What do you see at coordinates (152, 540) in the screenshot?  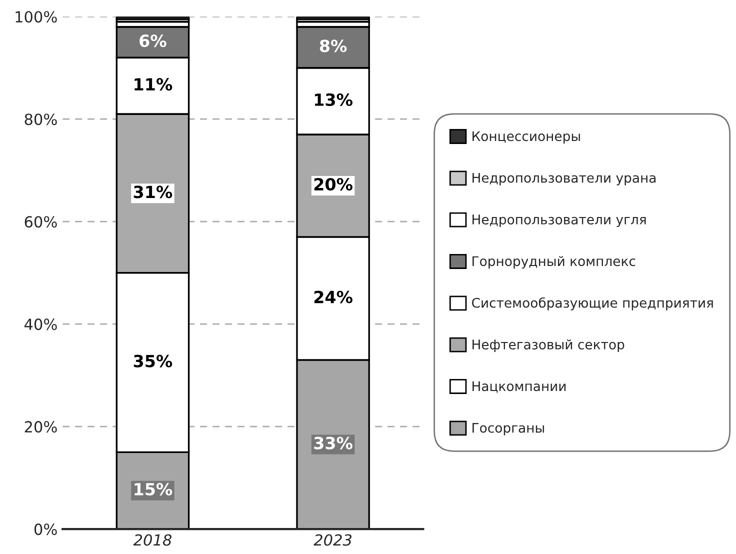 I see `x-tick-label: 2018` at bounding box center [152, 540].